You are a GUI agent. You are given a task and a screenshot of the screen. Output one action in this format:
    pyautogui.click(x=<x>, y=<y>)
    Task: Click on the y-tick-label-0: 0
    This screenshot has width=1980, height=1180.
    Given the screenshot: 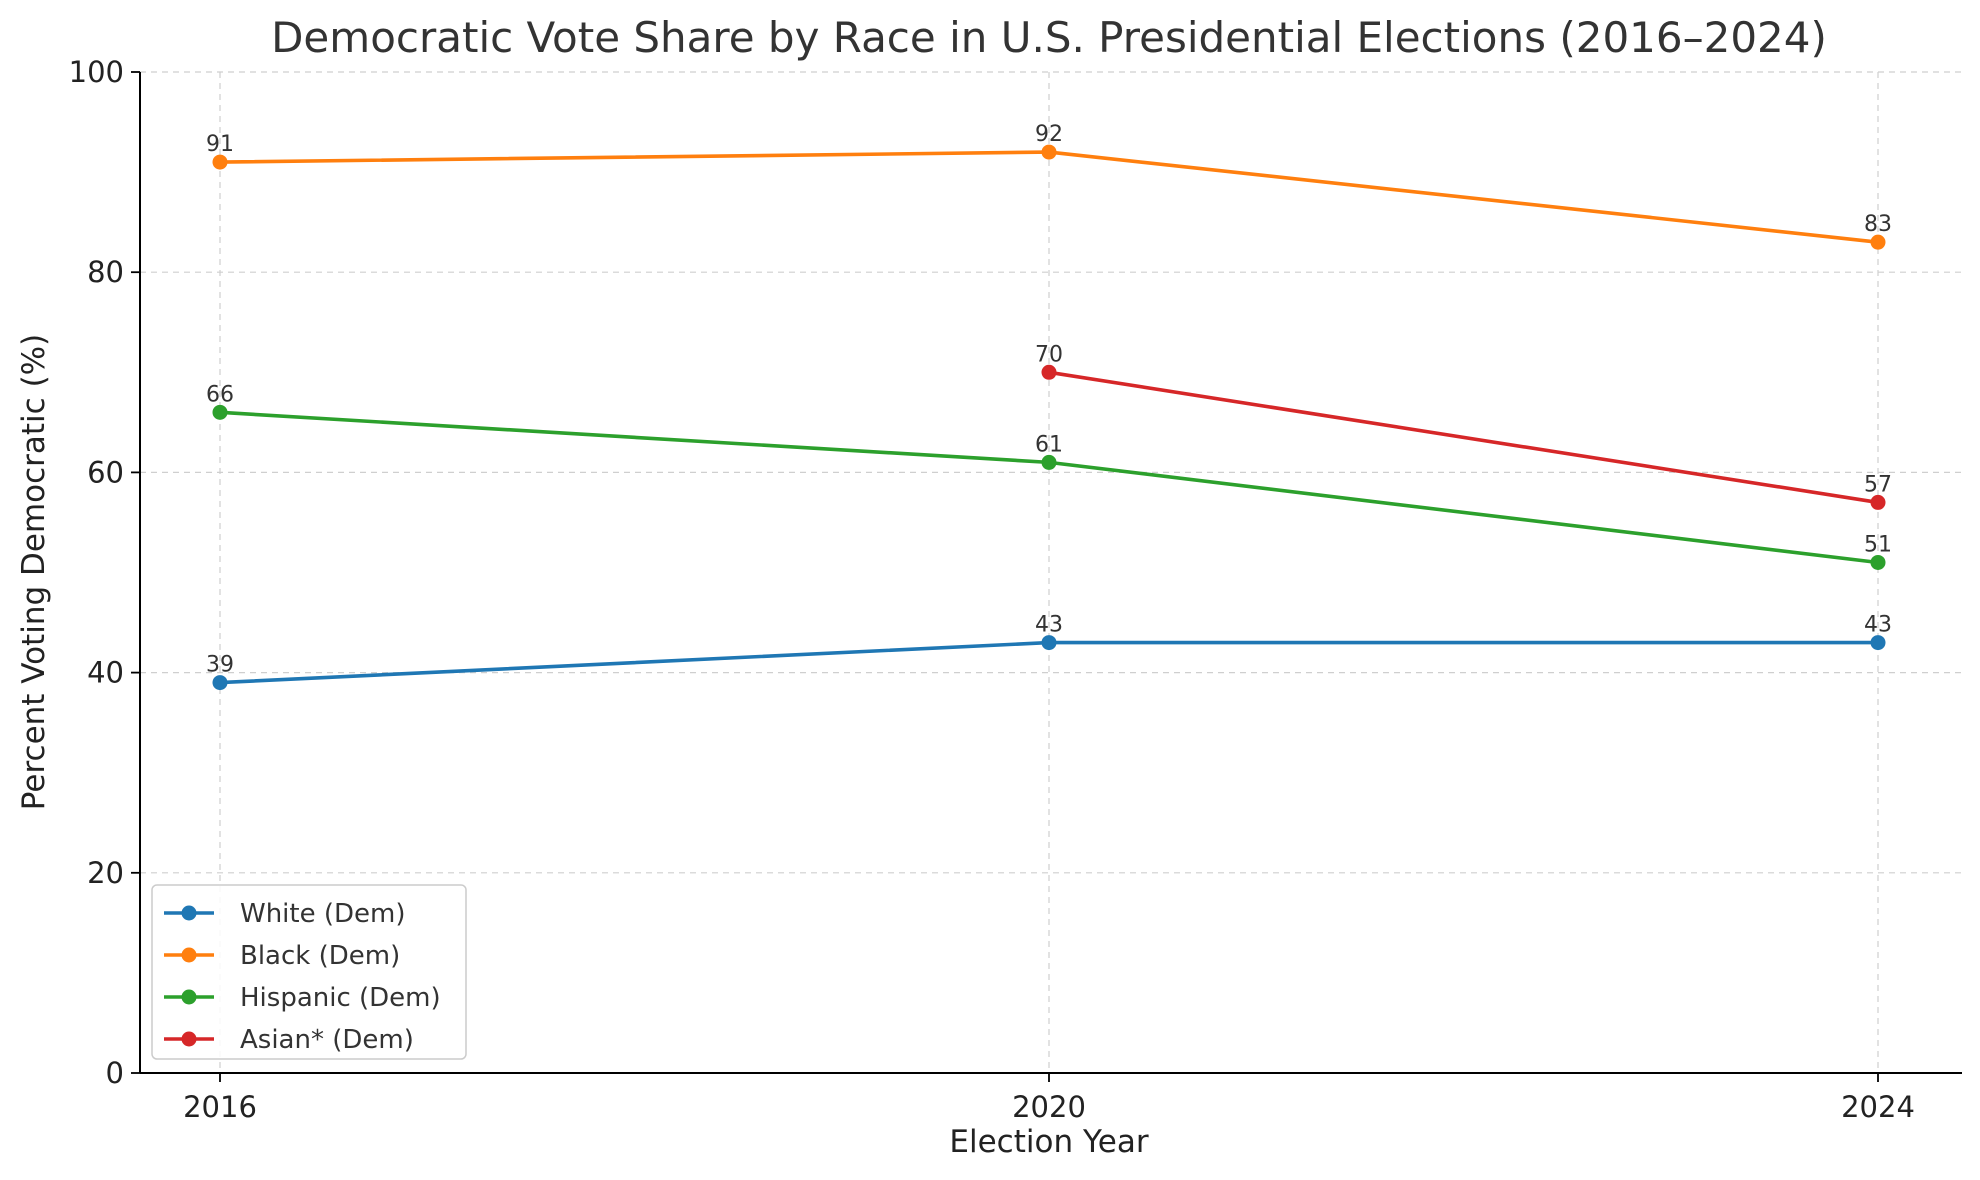 What is the action you would take?
    pyautogui.click(x=115, y=1073)
    